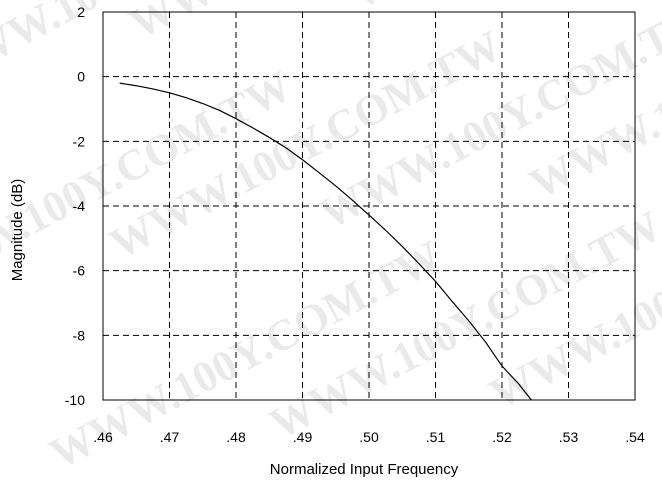 This screenshot has width=662, height=486. I want to click on y-tick-labels: 2 0 -2 -4 -6 -8 -10, so click(75, 206).